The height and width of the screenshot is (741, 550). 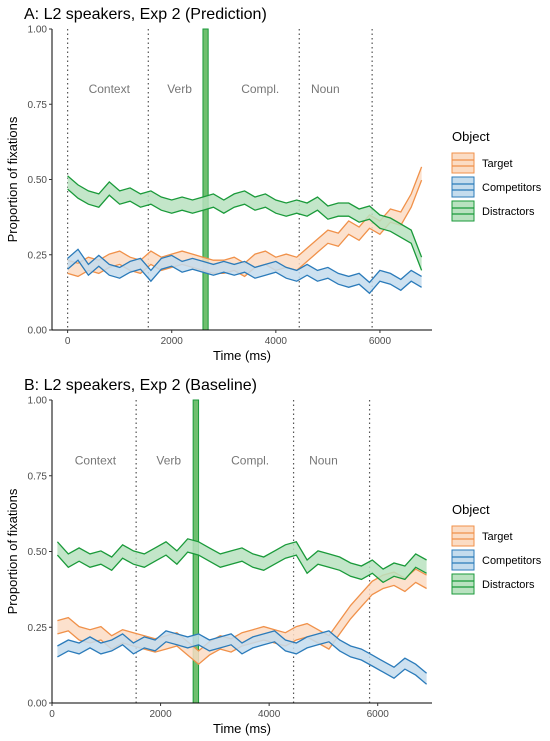 I want to click on target-onset-bar, so click(x=205, y=179).